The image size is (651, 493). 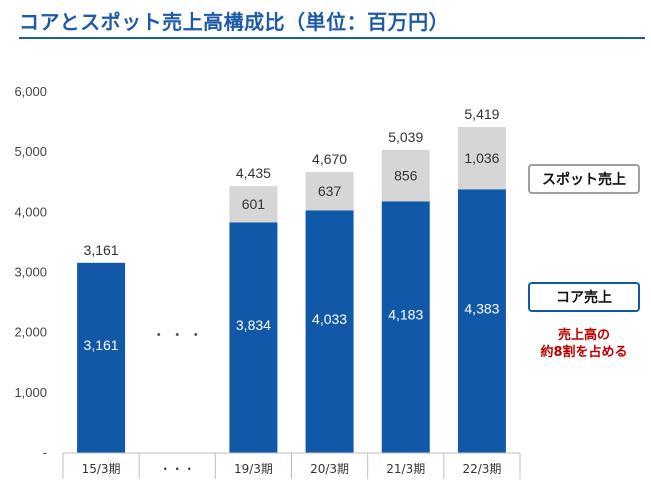 I want to click on spot-value-label: 856, so click(x=406, y=176).